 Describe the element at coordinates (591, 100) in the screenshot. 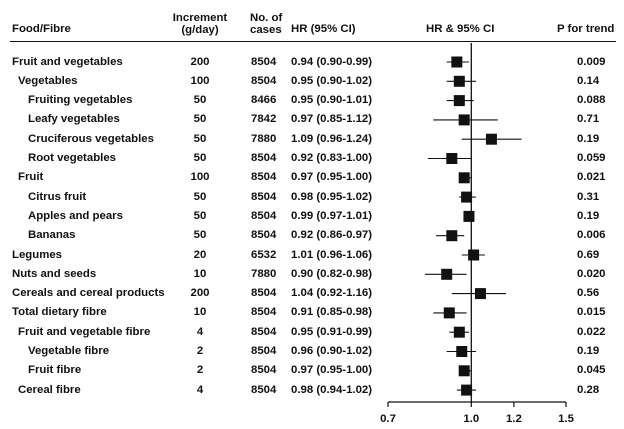

I see `row-p-trend: 0.088` at that location.